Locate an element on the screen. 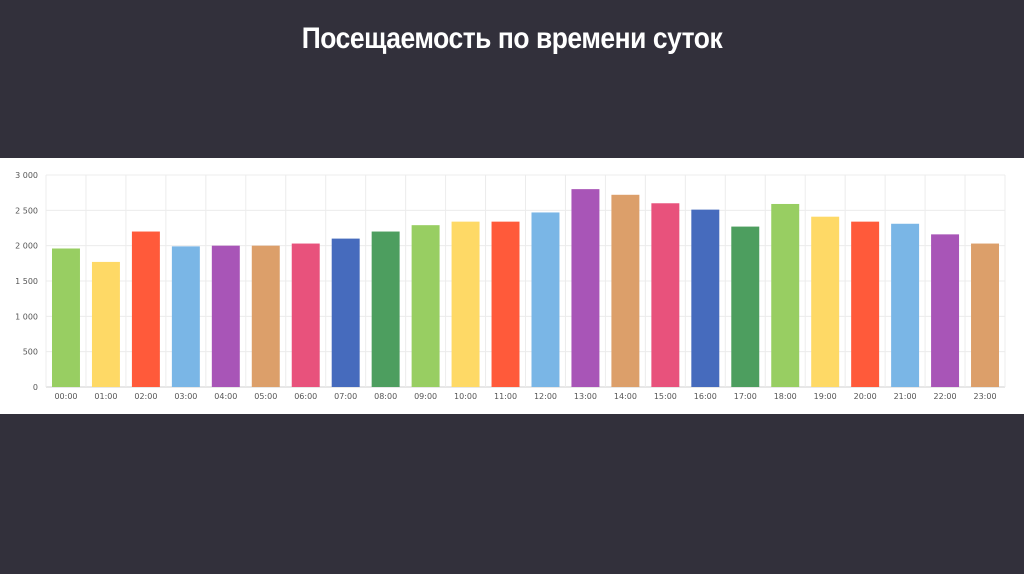 The height and width of the screenshot is (574, 1024). y-axis-ticks: 0 500 1 000 1 500 2 000 2 500 3 000 is located at coordinates (26, 281).